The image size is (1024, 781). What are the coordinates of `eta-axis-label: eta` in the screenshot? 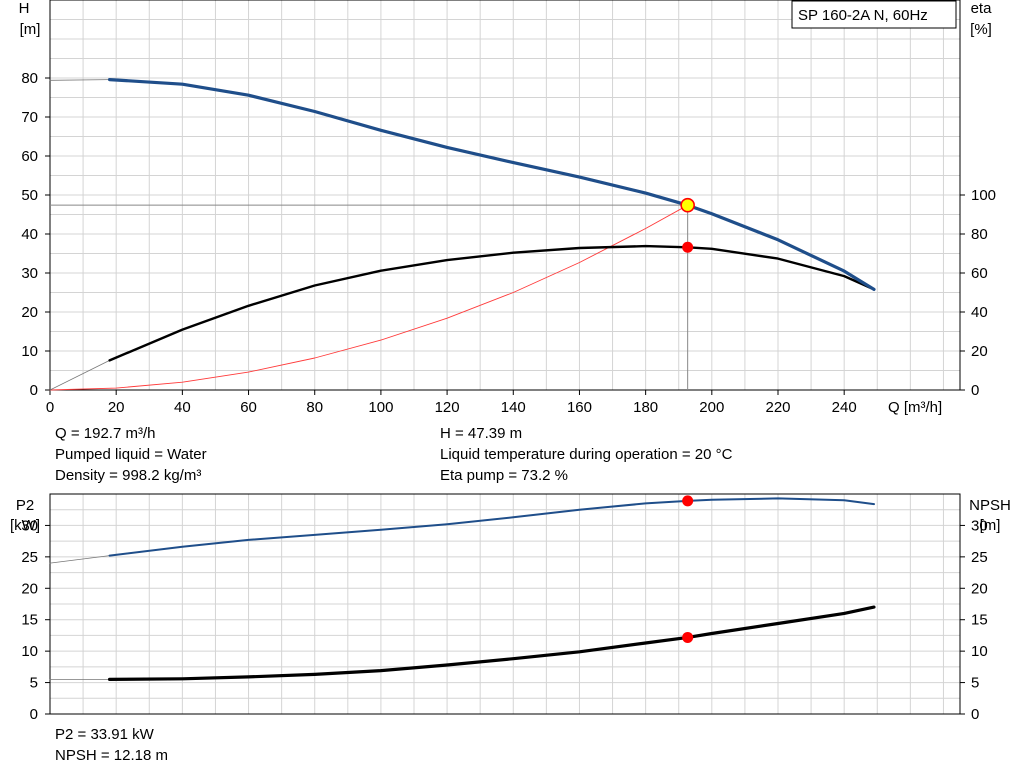 It's located at (982, 8).